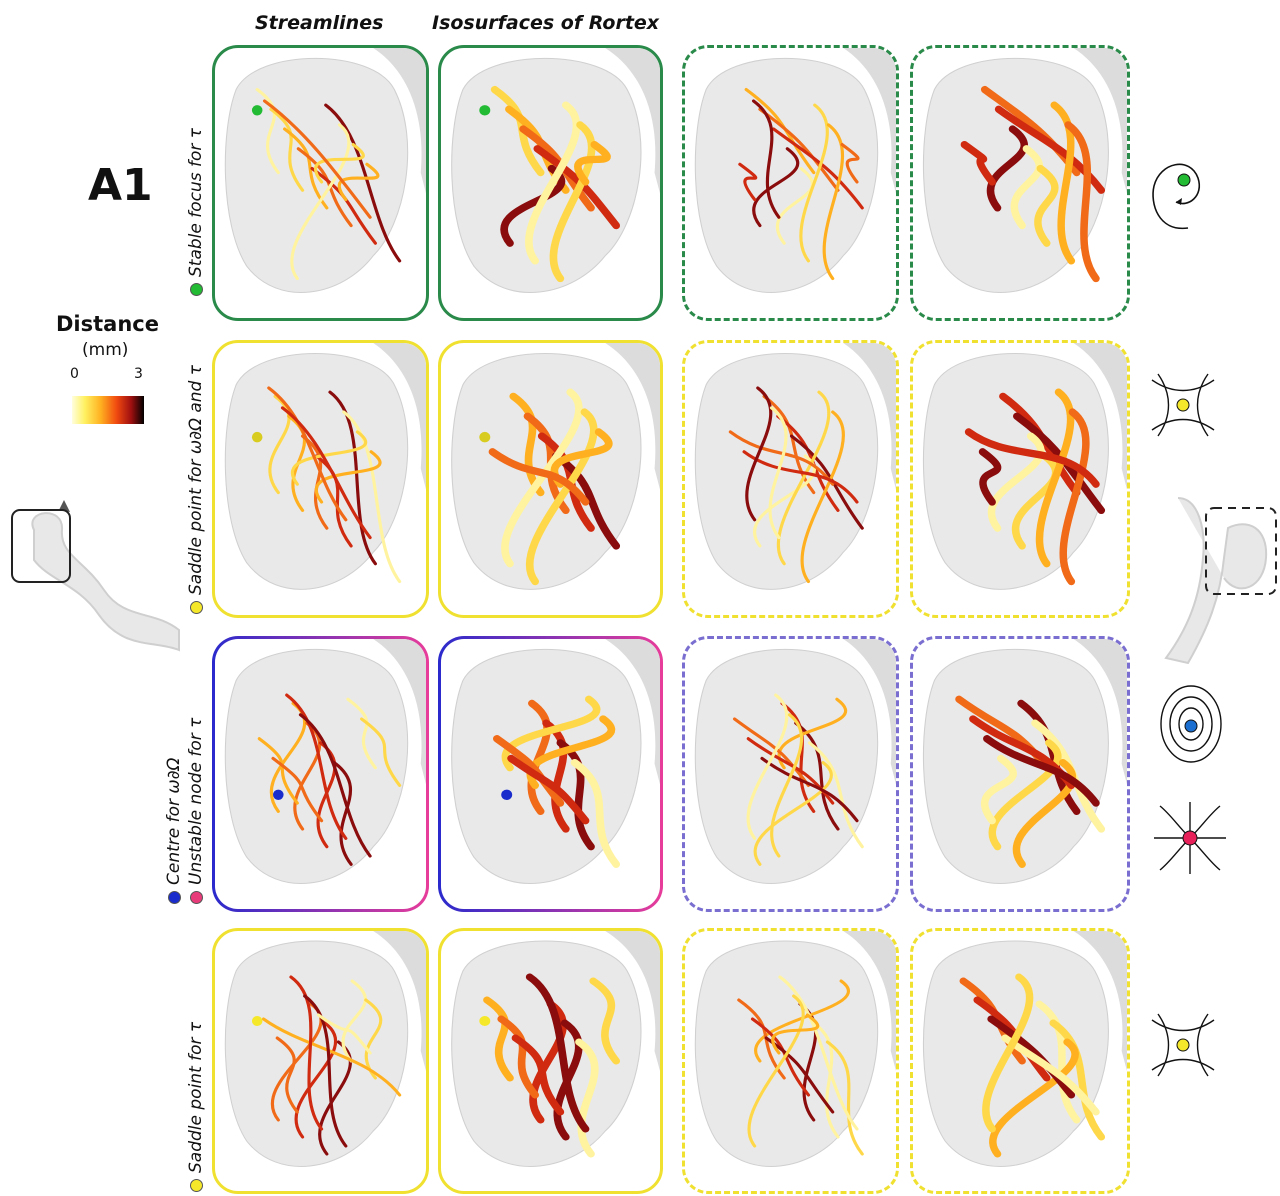 The height and width of the screenshot is (1196, 1280). I want to click on visualization-panel-r2-c2, so click(550, 479).